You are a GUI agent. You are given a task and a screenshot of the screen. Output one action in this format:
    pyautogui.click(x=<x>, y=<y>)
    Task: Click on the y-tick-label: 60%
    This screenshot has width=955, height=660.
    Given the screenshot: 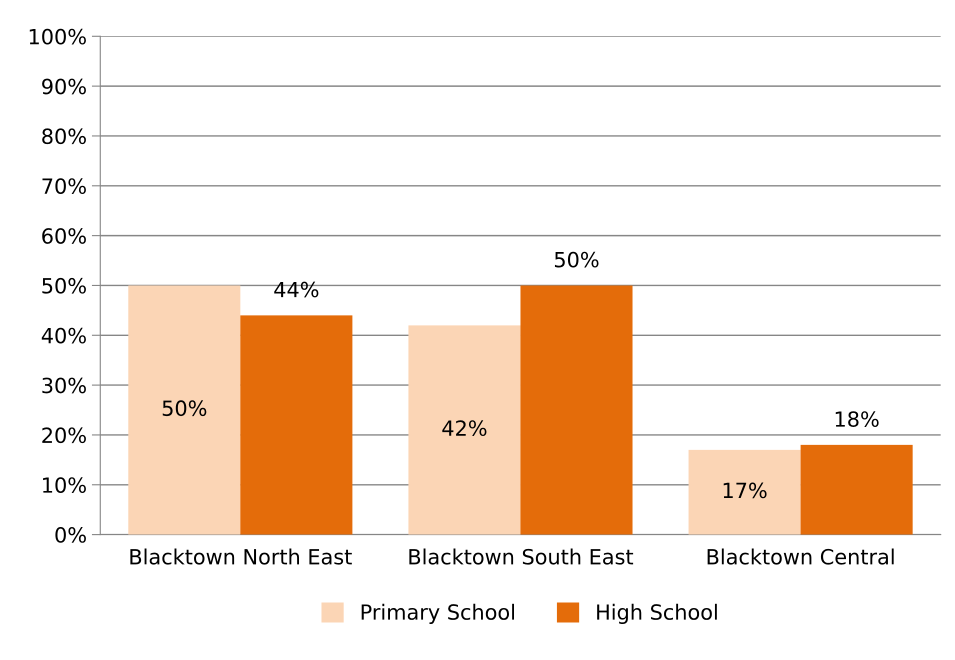 What is the action you would take?
    pyautogui.click(x=64, y=236)
    